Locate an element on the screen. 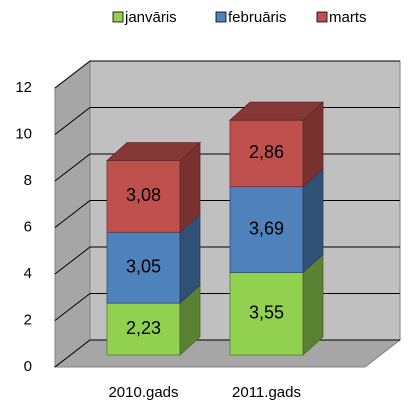  x-tick-label: 2010.gads is located at coordinates (143, 392).